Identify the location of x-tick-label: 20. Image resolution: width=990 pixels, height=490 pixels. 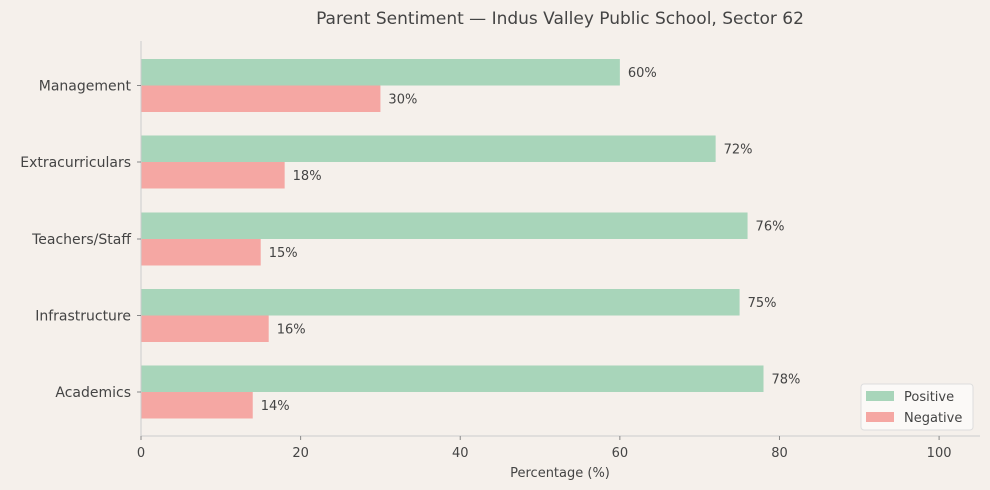
(300, 453).